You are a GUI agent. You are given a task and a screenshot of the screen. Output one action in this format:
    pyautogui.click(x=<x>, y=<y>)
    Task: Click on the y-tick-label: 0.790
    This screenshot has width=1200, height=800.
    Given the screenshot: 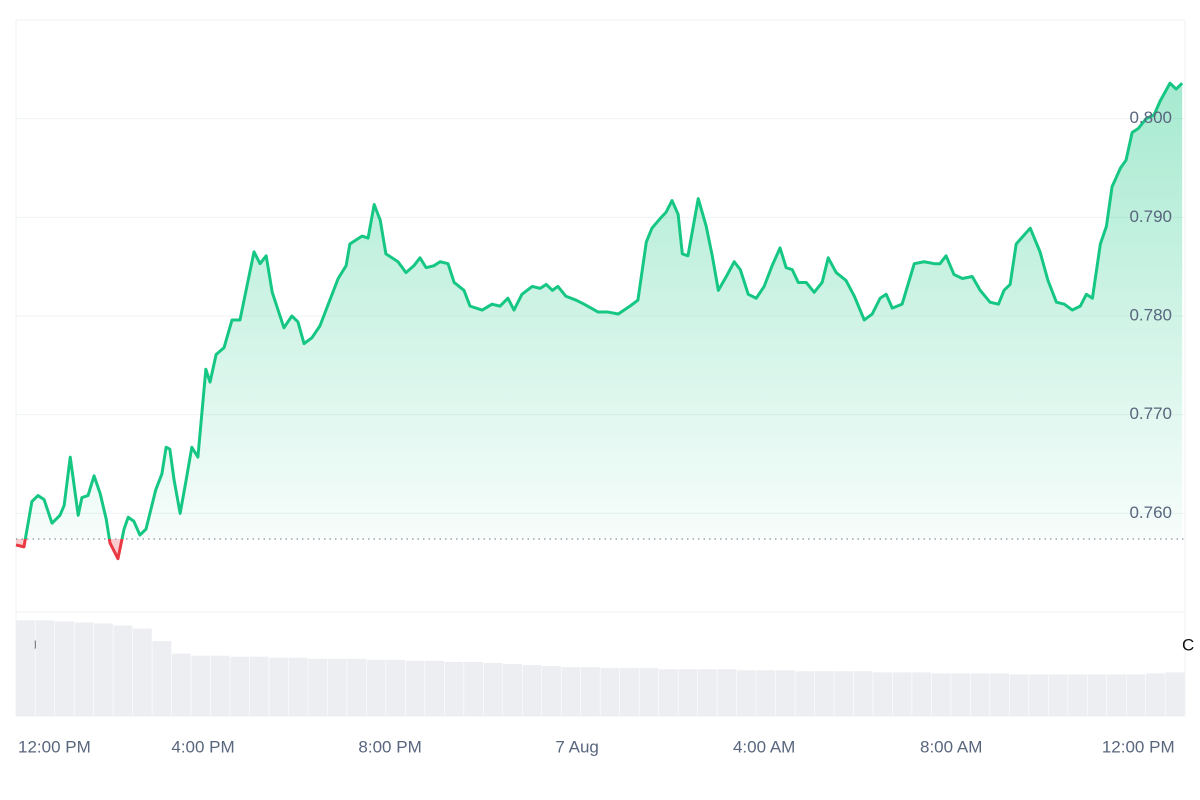 What is the action you would take?
    pyautogui.click(x=1150, y=216)
    